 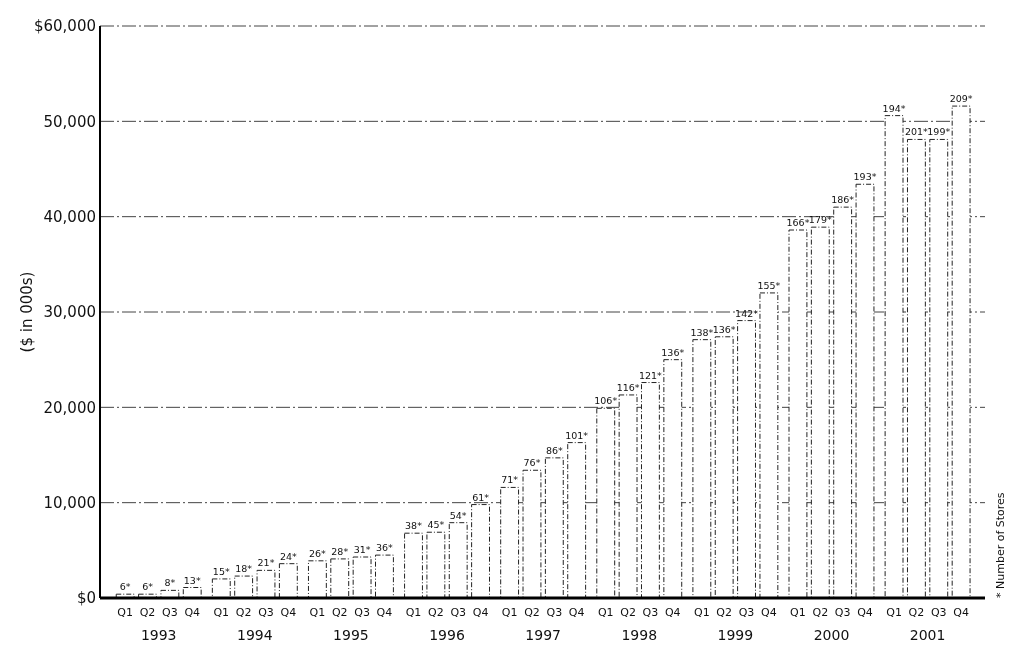 I want to click on annotation: 18*, so click(x=244, y=569).